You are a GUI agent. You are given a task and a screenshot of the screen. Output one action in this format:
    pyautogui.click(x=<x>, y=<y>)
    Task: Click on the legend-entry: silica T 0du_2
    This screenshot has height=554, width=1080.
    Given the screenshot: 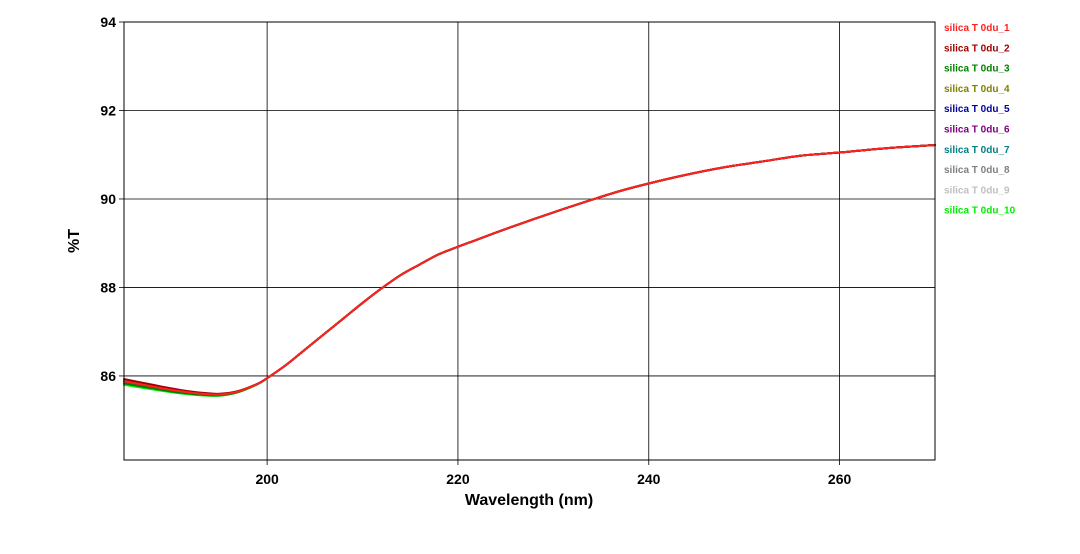 What is the action you would take?
    pyautogui.click(x=977, y=48)
    